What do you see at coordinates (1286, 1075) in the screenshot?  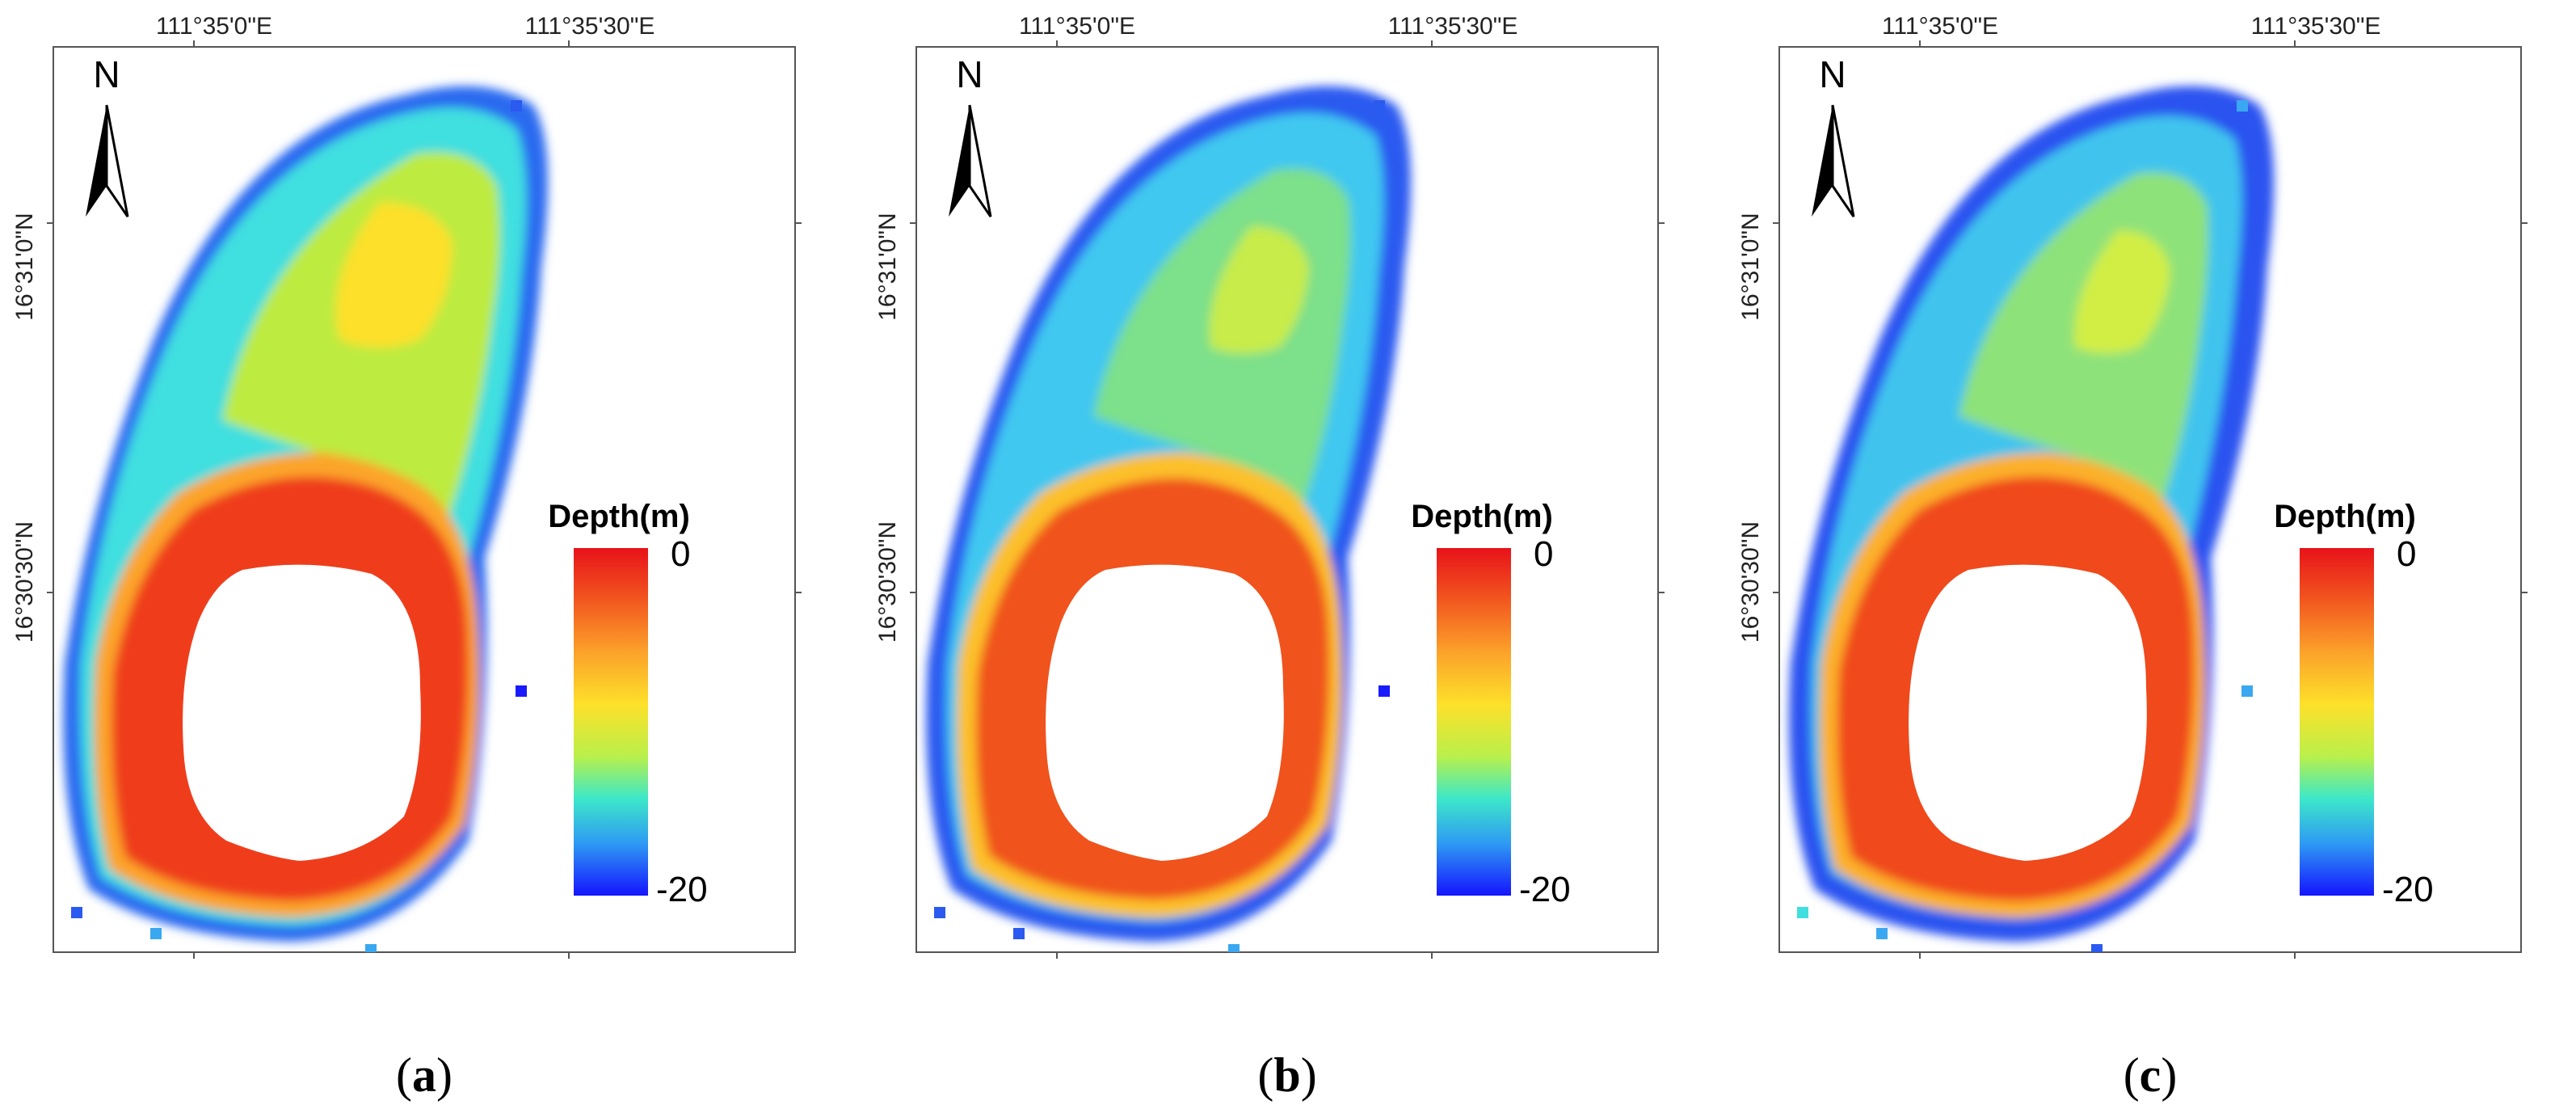 I see `panel-caption: (b)` at bounding box center [1286, 1075].